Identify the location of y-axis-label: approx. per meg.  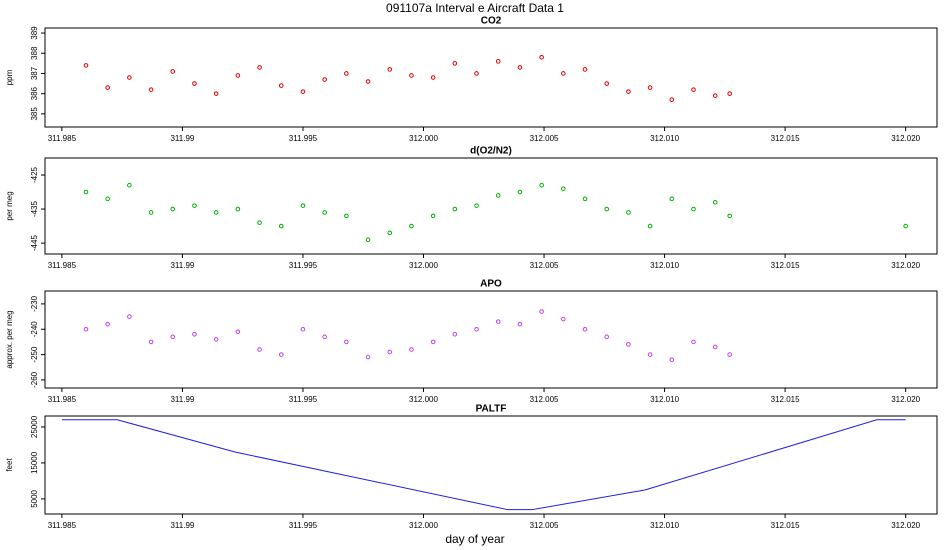
(9, 339).